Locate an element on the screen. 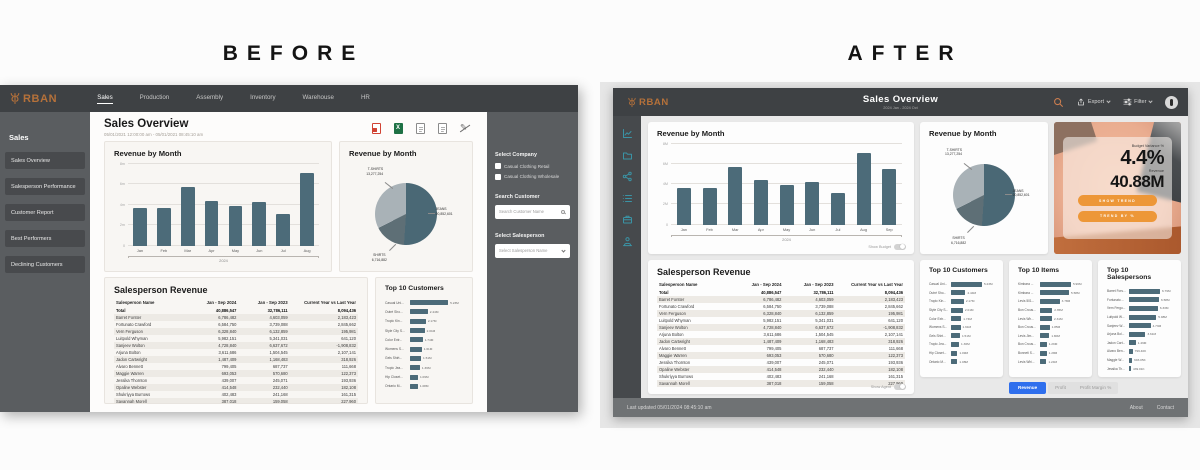 Image resolution: width=1200 pixels, height=470 pixels. nav-item-sales: Sales is located at coordinates (105, 99).